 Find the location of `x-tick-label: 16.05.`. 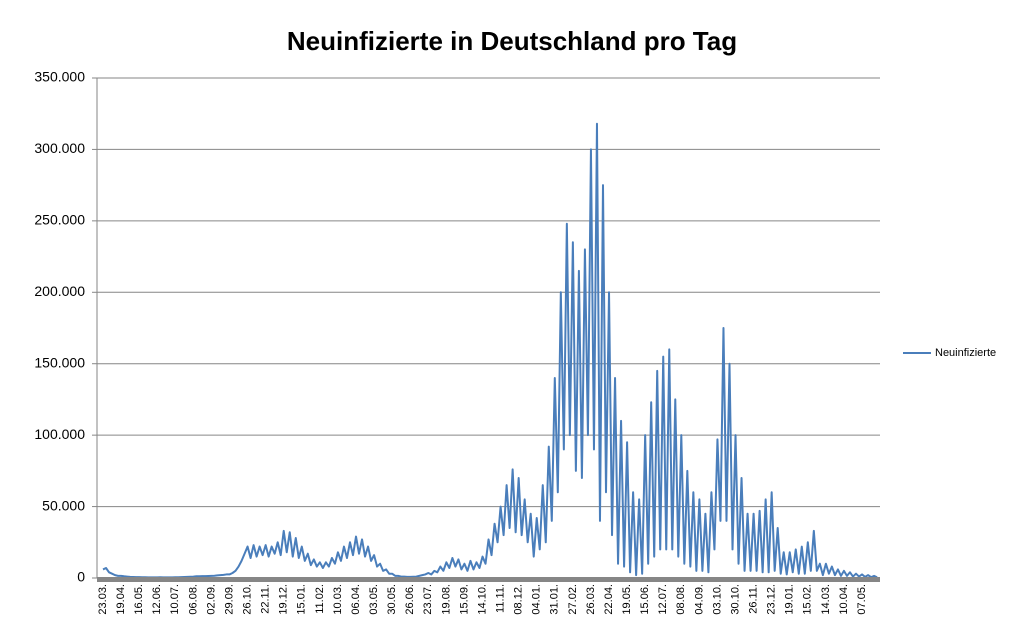

x-tick-label: 16.05. is located at coordinates (139, 599).